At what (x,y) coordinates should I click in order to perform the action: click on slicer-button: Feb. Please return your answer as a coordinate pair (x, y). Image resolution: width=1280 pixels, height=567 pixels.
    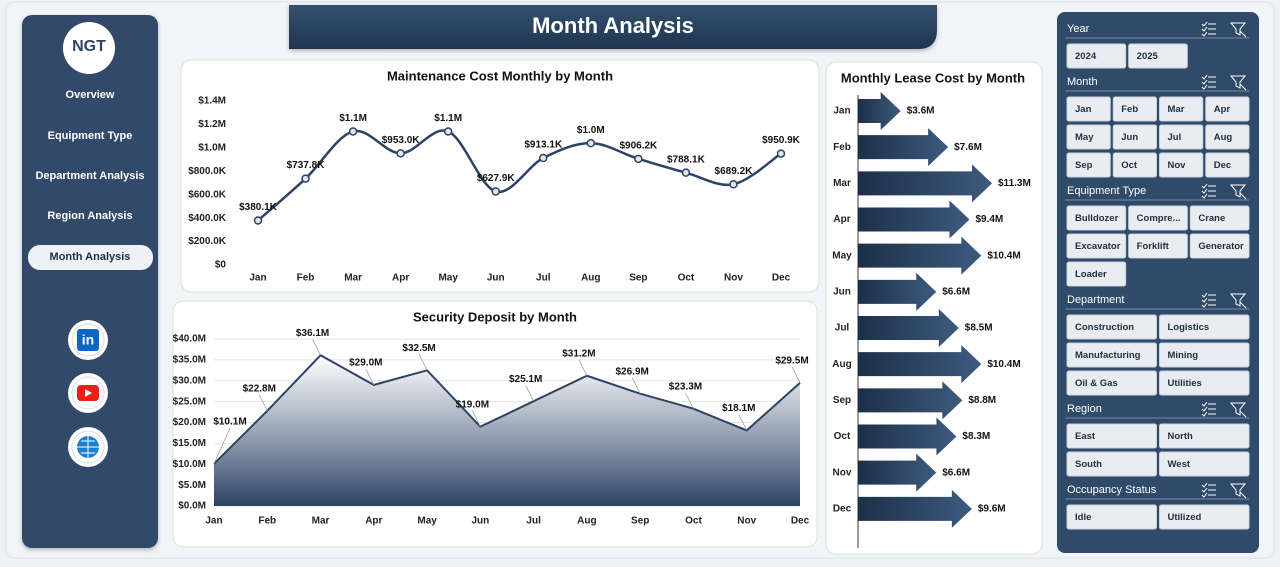
    Looking at the image, I should click on (1134, 109).